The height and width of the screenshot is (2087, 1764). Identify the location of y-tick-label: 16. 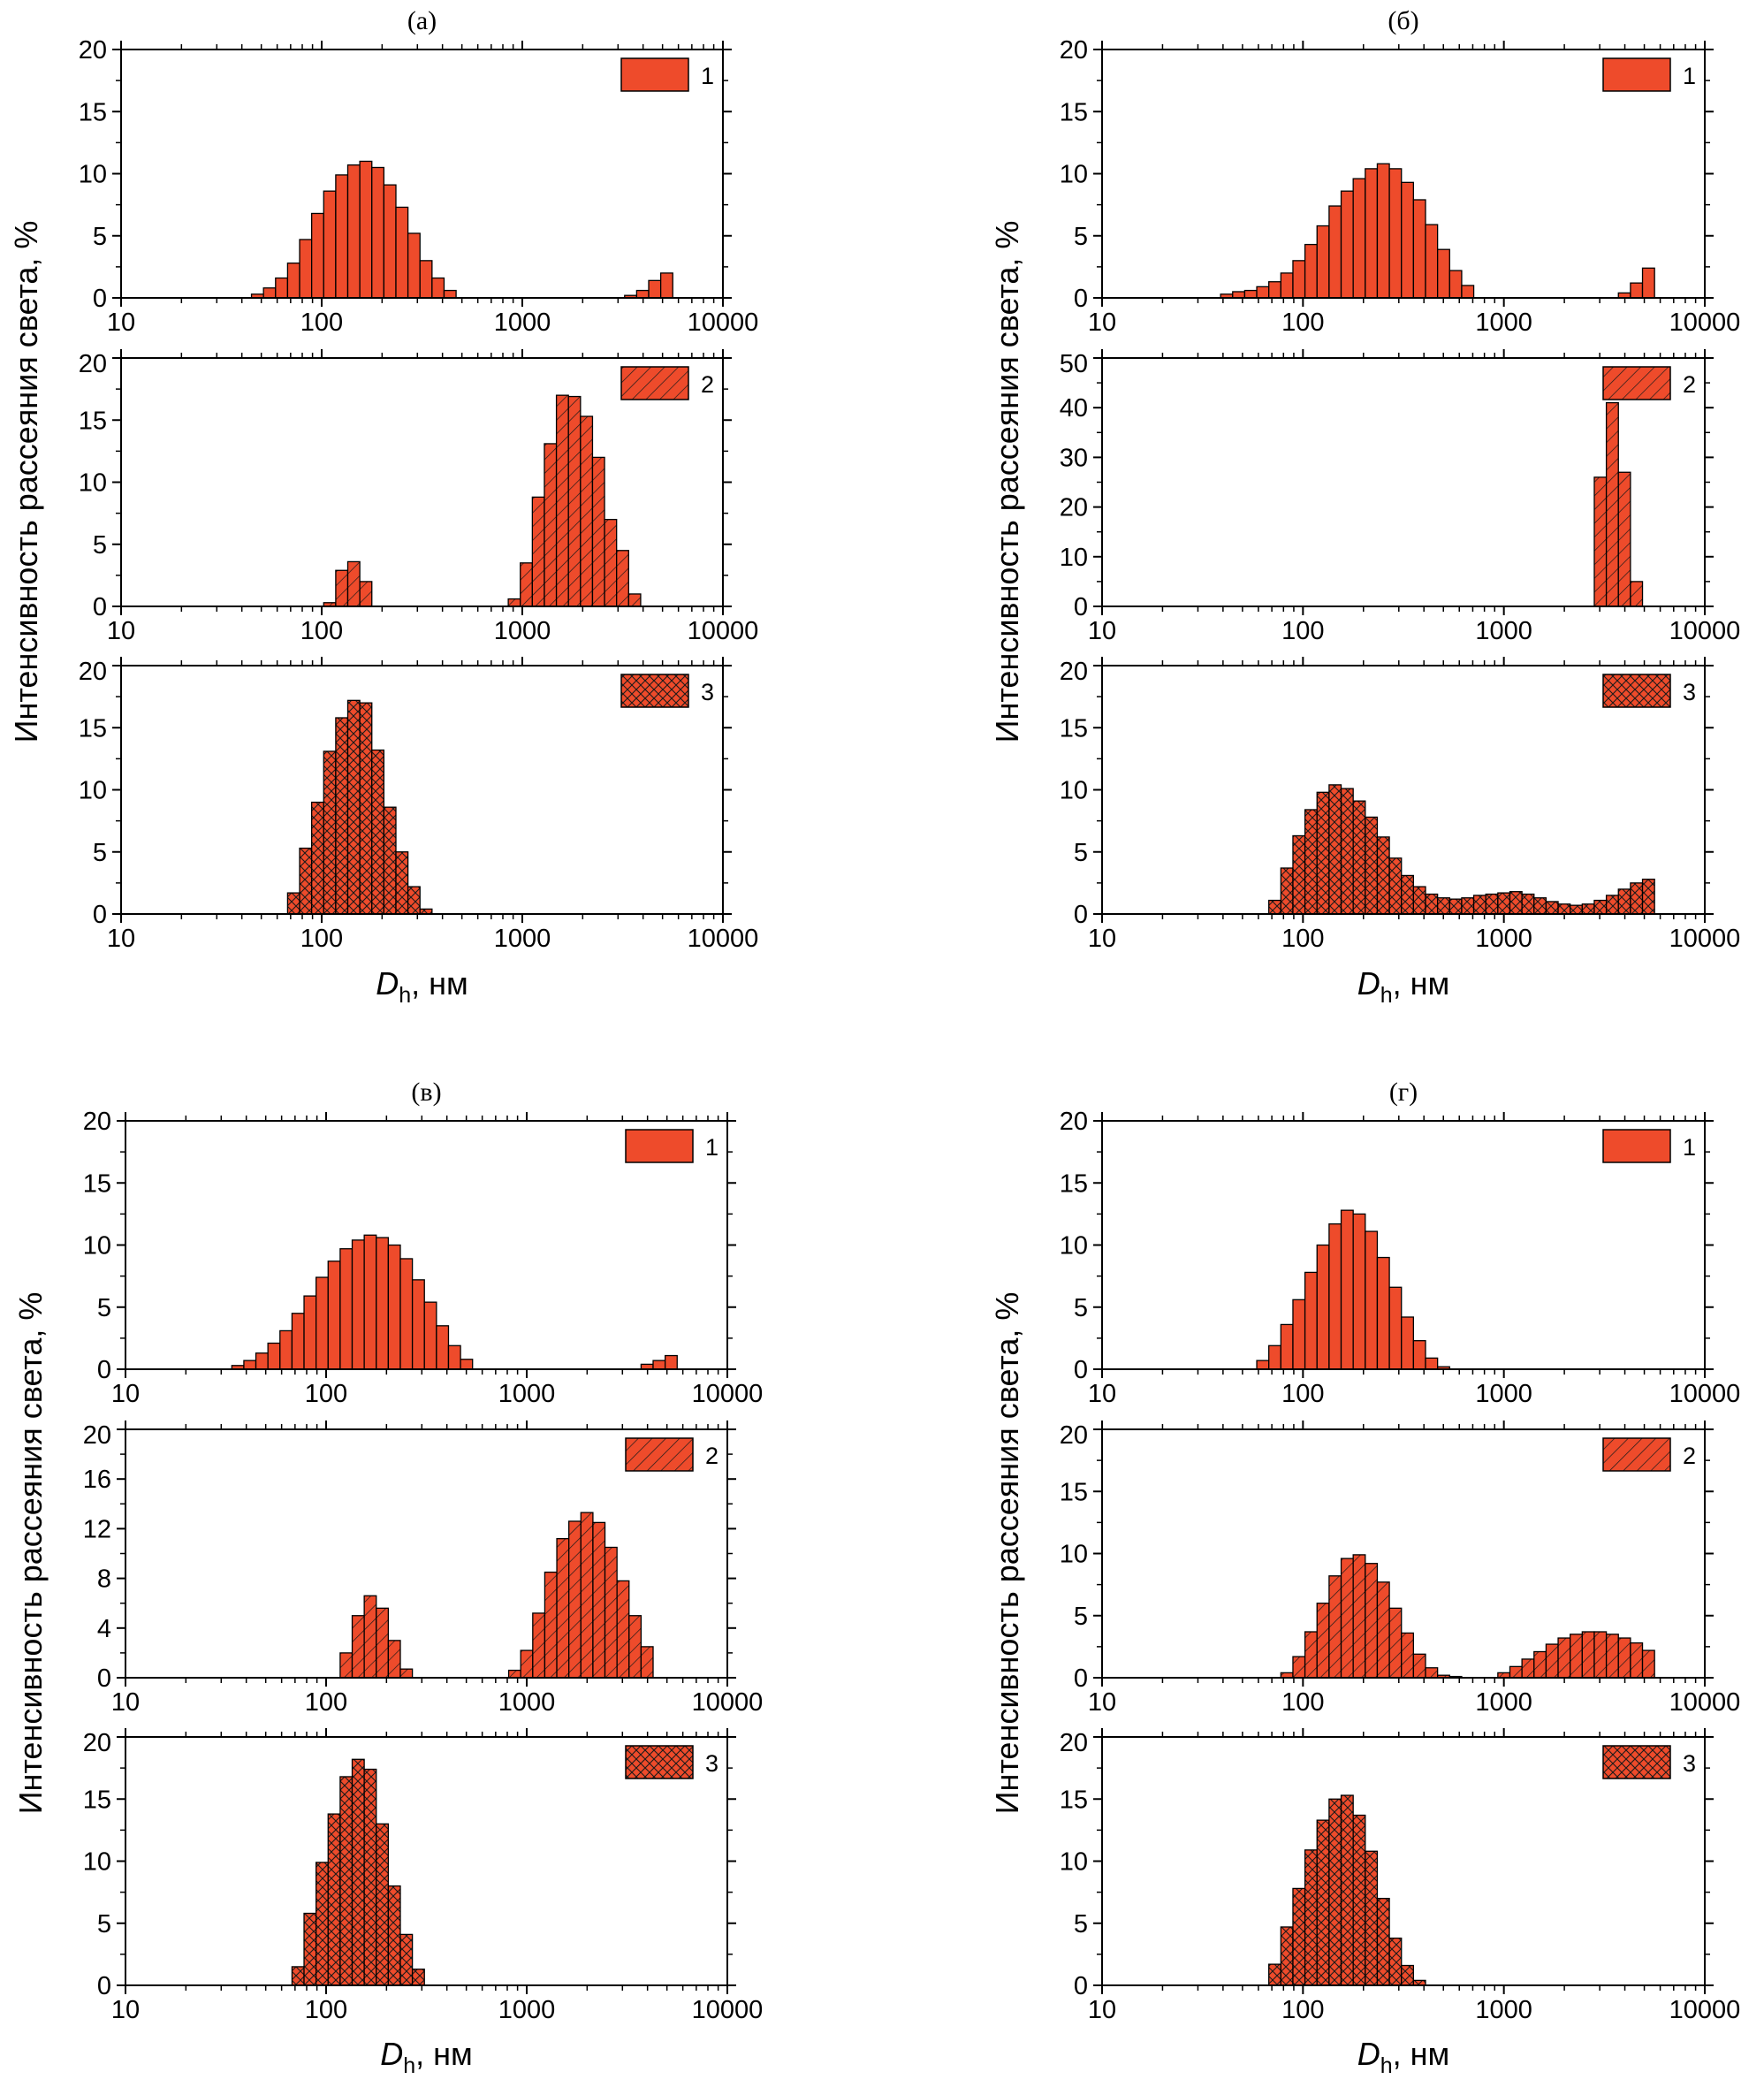
(97, 1480).